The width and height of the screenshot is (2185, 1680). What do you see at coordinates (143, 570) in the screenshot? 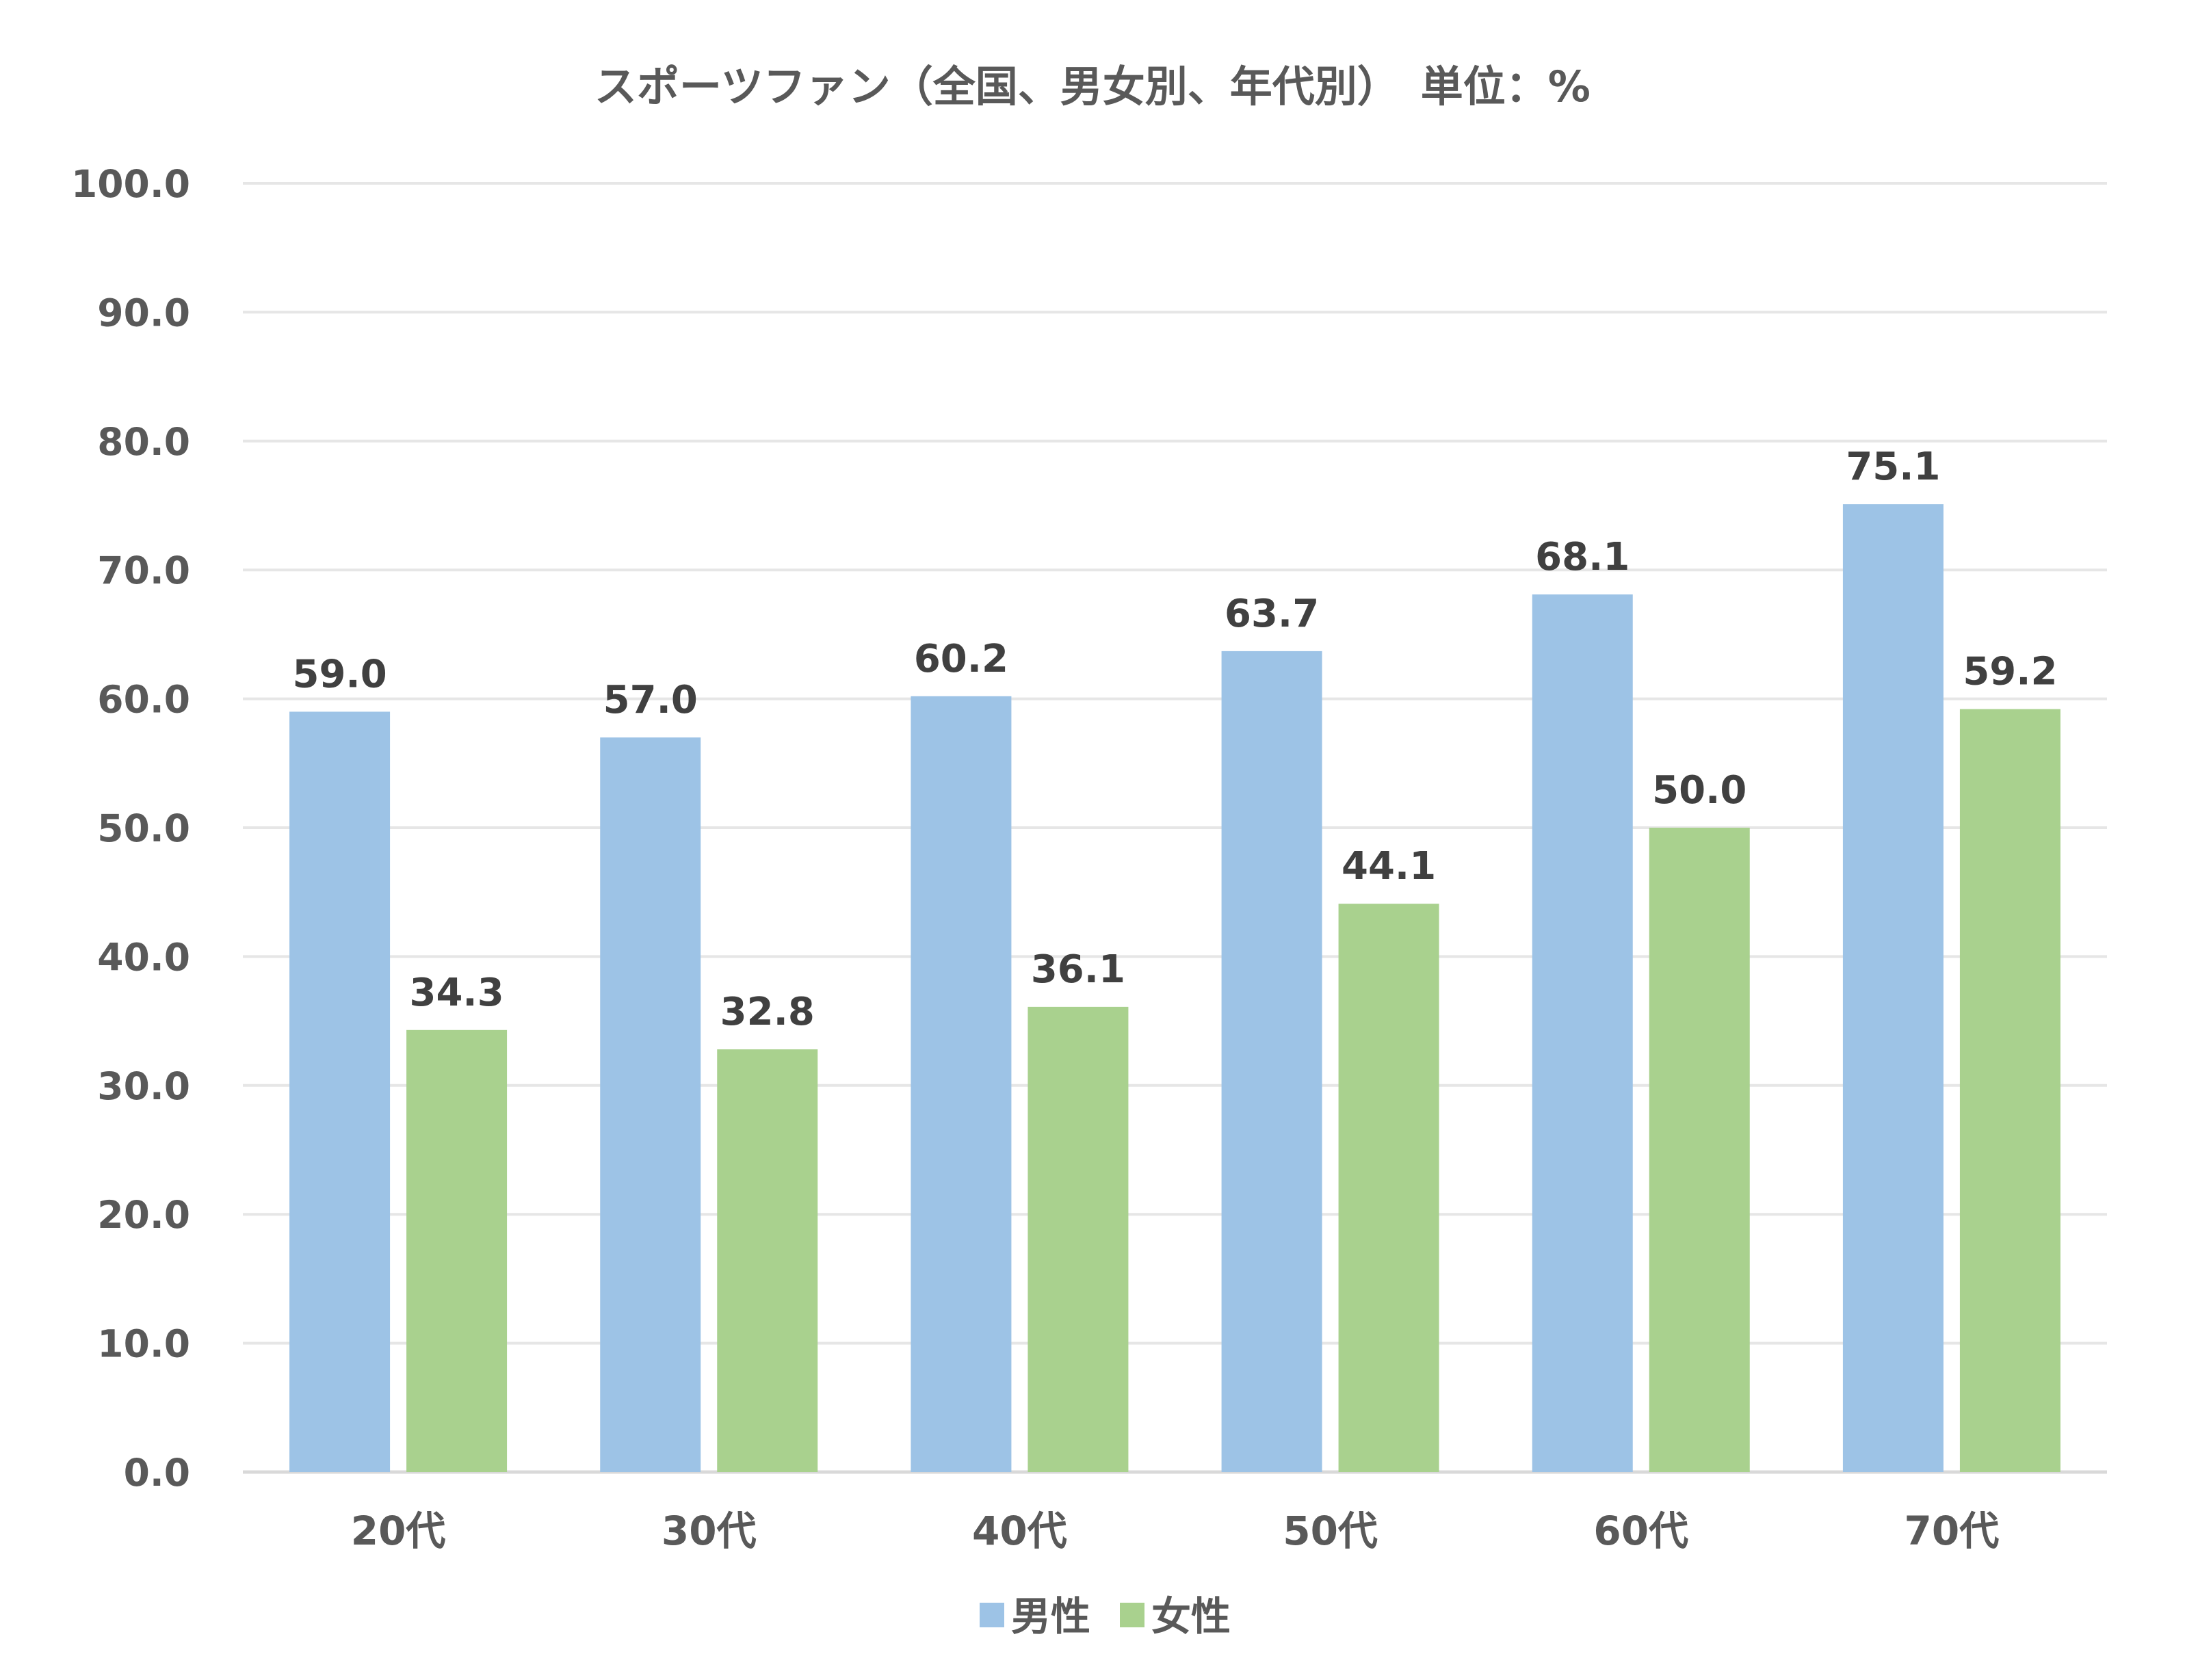
I see `y-tick-label: 70.0` at bounding box center [143, 570].